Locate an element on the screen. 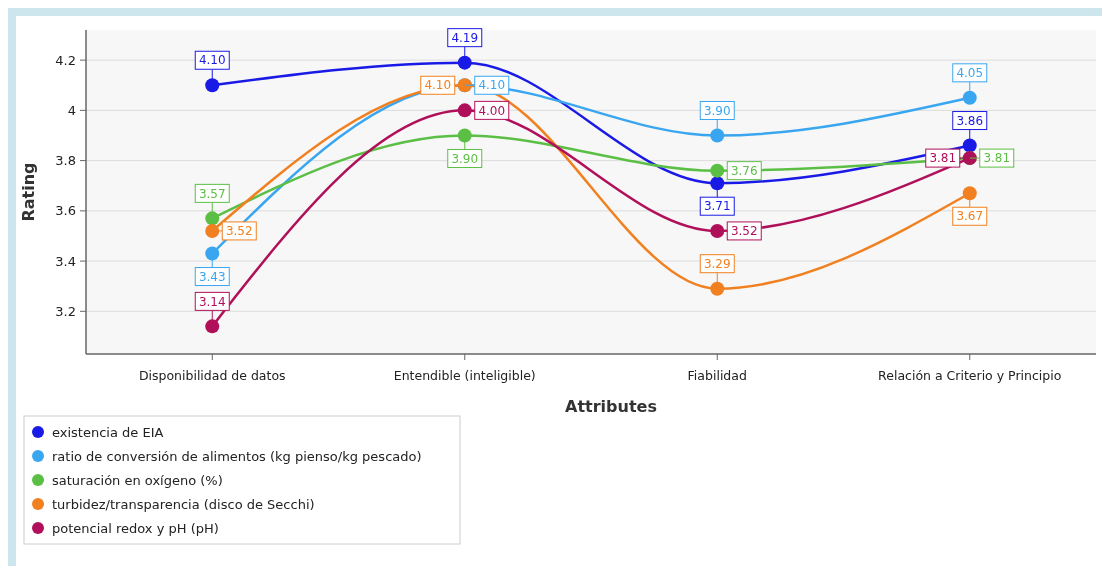 The image size is (1110, 574). y-tick-label: 3.8 is located at coordinates (65, 161).